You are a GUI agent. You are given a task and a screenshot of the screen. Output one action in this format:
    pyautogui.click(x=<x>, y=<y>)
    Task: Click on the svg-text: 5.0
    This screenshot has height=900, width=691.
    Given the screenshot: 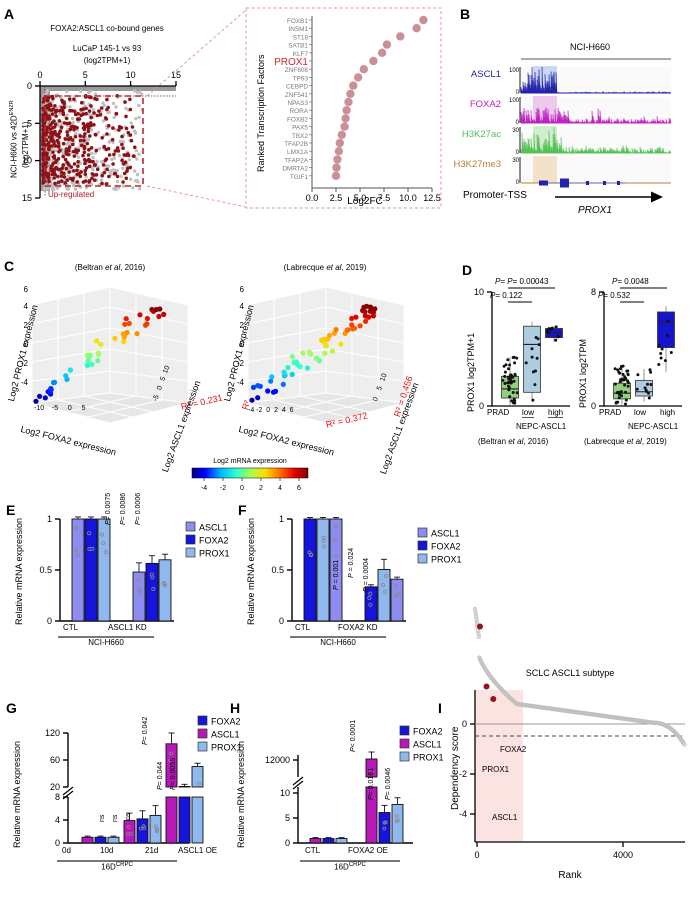 What is the action you would take?
    pyautogui.click(x=360, y=198)
    